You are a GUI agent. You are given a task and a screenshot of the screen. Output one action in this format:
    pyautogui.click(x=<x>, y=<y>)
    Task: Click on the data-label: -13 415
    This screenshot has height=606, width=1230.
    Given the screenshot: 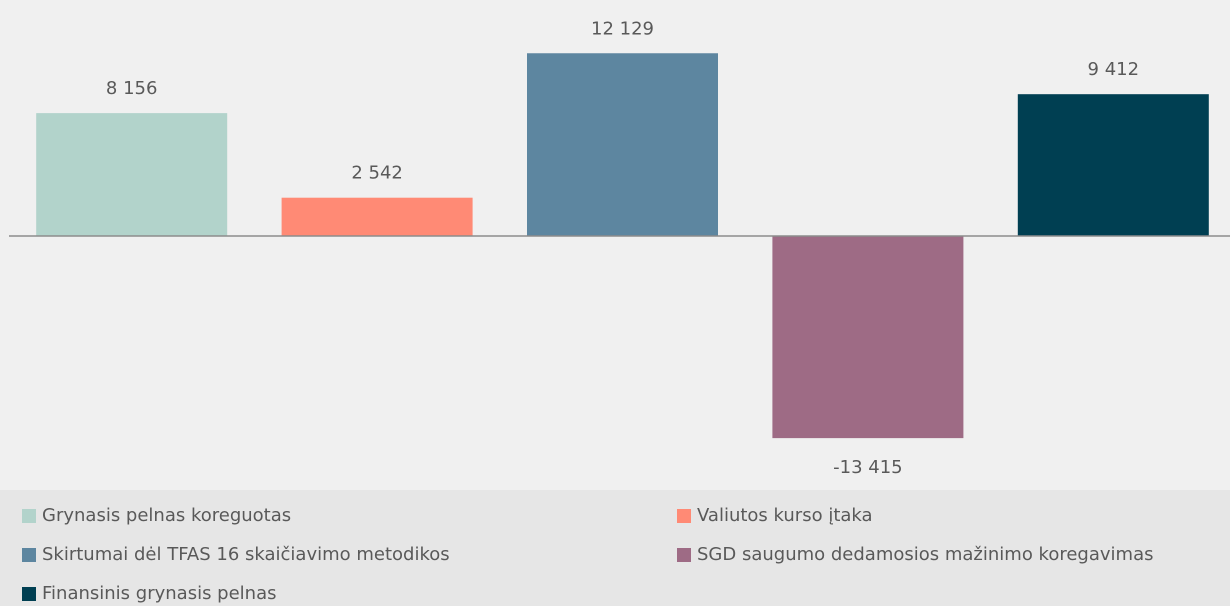 What is the action you would take?
    pyautogui.click(x=867, y=467)
    